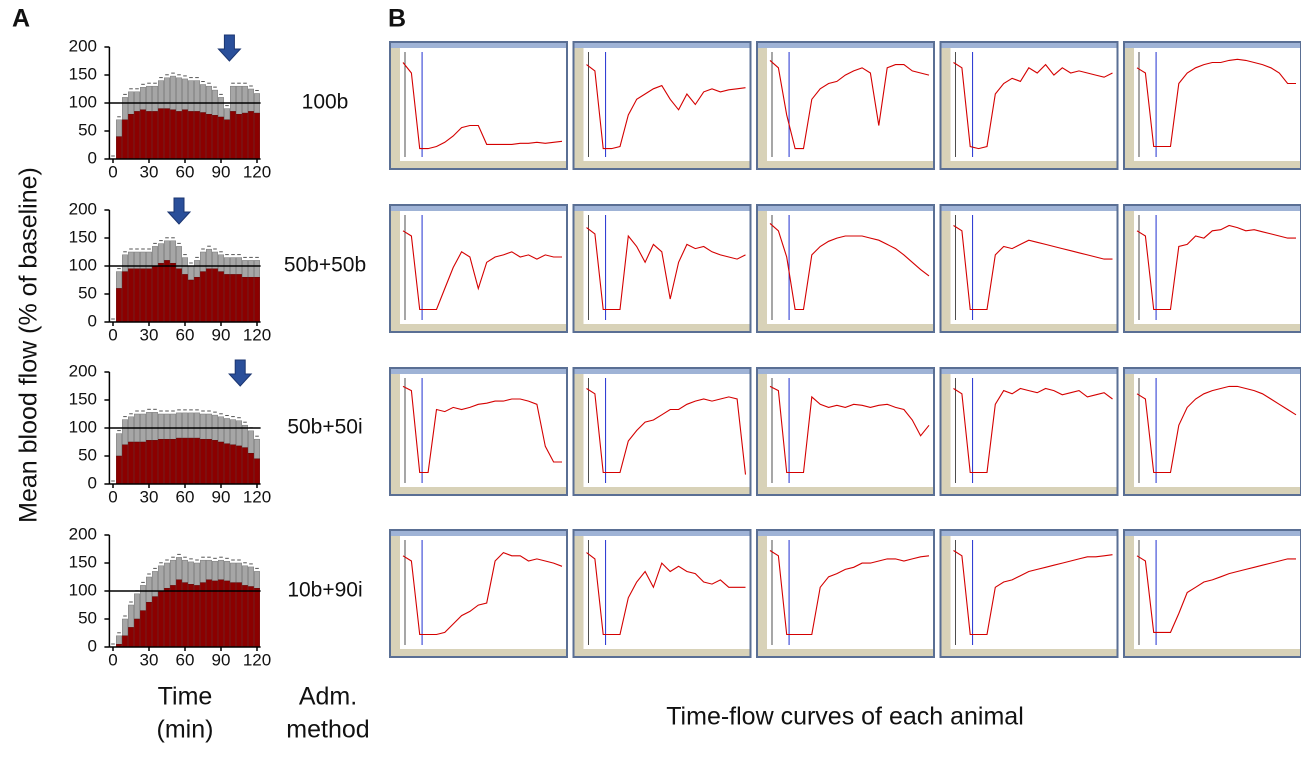 This screenshot has width=1301, height=757. What do you see at coordinates (324, 427) in the screenshot?
I see `method-label: 50b+50i` at bounding box center [324, 427].